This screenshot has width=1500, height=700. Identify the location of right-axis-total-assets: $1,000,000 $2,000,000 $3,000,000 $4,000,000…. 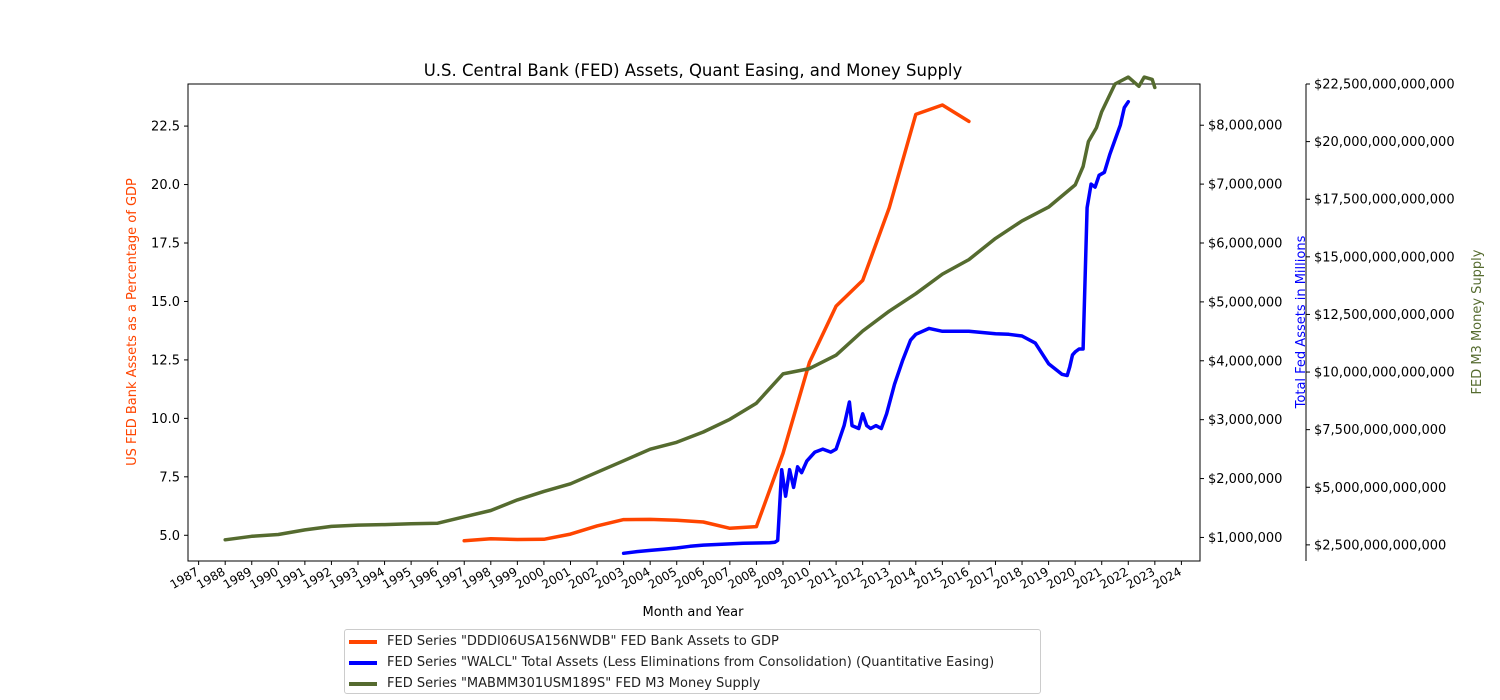
(1241, 332).